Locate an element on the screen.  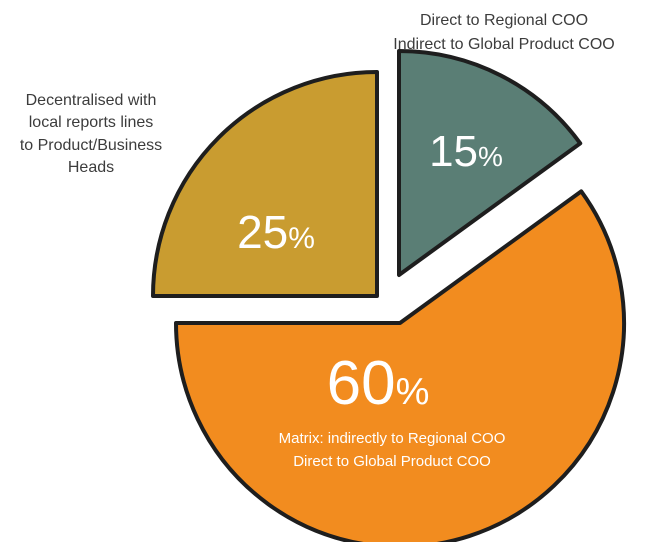
slice-decentralised-label-line-4: Heads is located at coordinates (91, 167).